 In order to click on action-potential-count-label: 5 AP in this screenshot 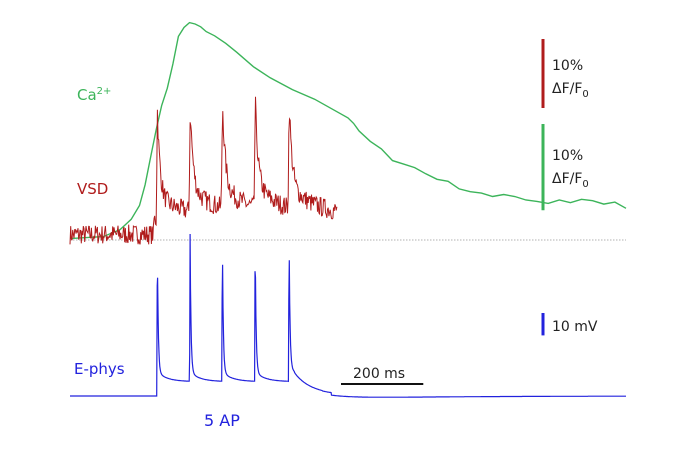, I will do `click(222, 420)`.